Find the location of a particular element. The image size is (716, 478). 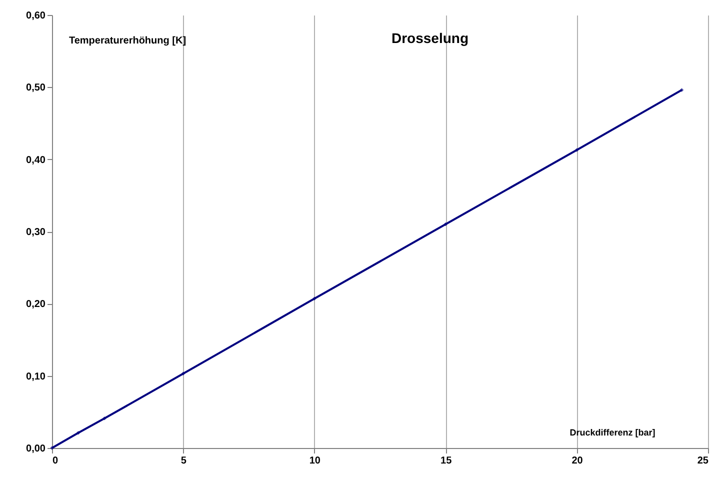

y-tick-label: 0,60 is located at coordinates (36, 16).